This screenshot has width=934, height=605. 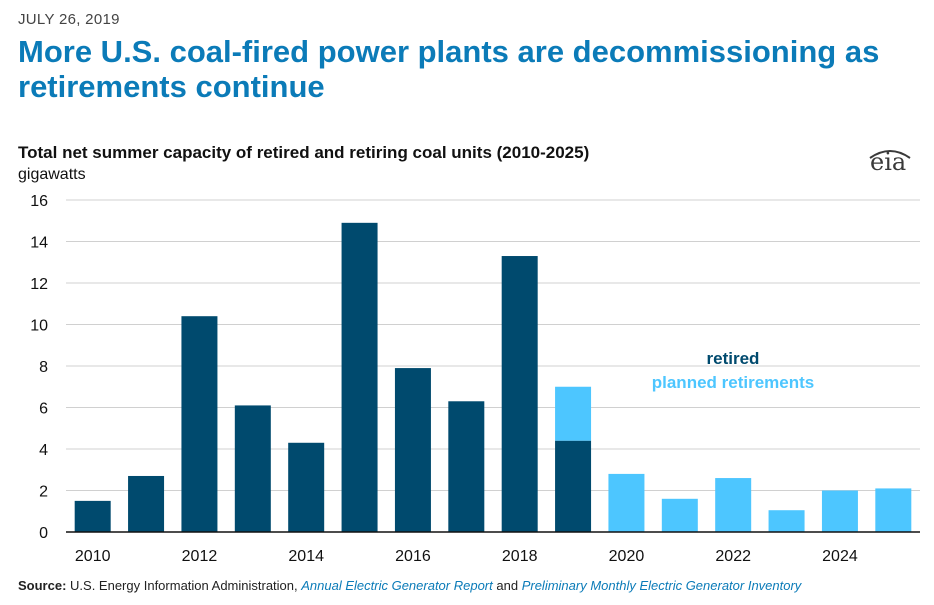 What do you see at coordinates (52, 174) in the screenshot?
I see `y-axis-unit-label: gigawatts` at bounding box center [52, 174].